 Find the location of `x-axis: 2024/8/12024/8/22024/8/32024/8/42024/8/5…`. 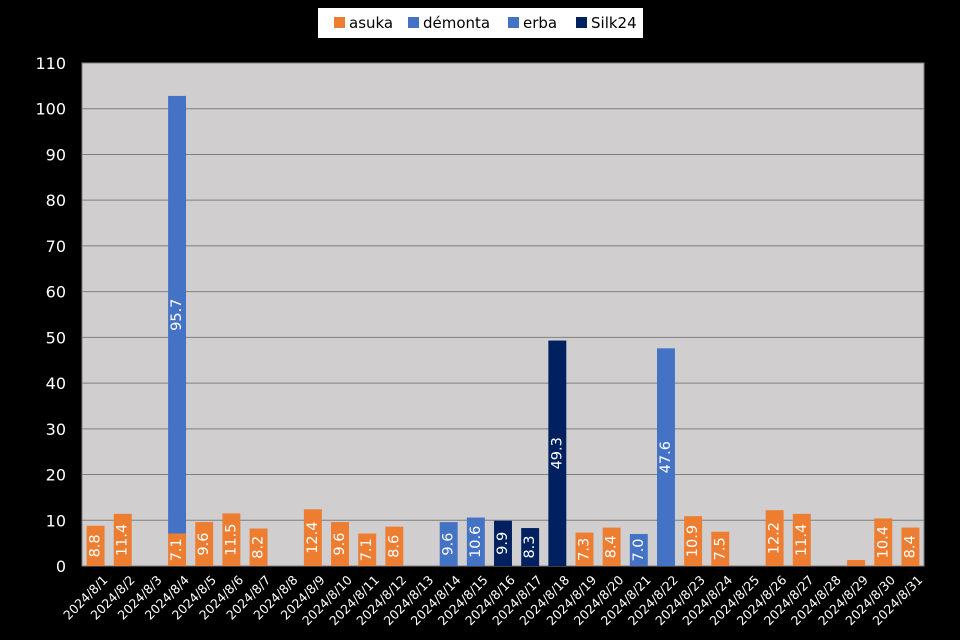

x-axis: 2024/8/12024/8/22024/8/32024/8/42024/8/5… is located at coordinates (492, 600).